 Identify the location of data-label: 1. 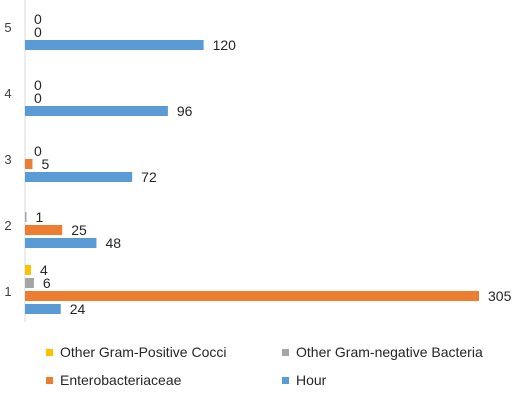
(39, 217).